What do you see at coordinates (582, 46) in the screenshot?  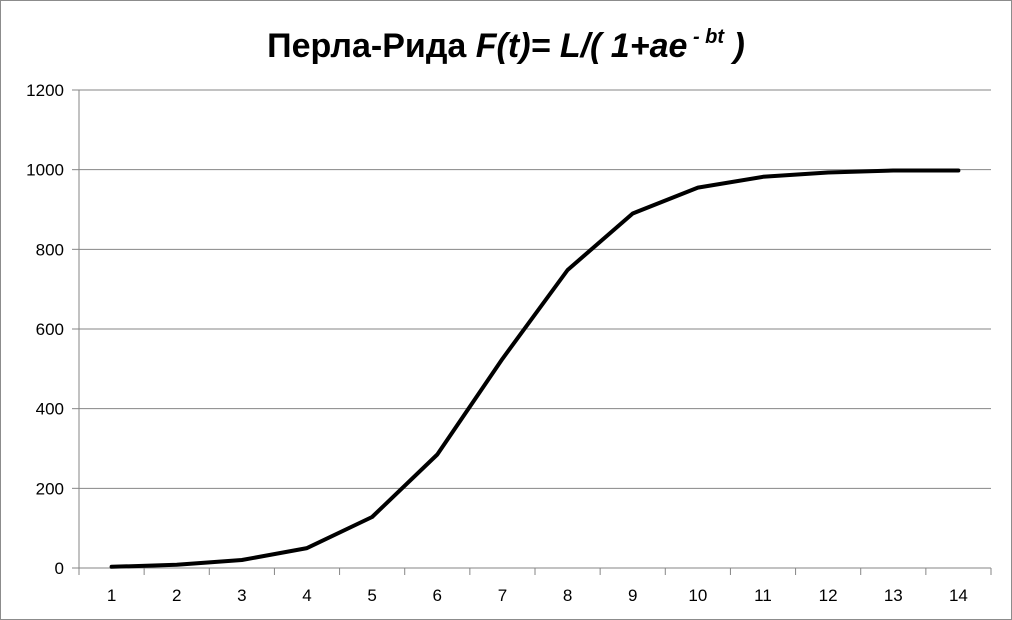 I see `chart-title-formula: F(t)= L/( 1+ae` at bounding box center [582, 46].